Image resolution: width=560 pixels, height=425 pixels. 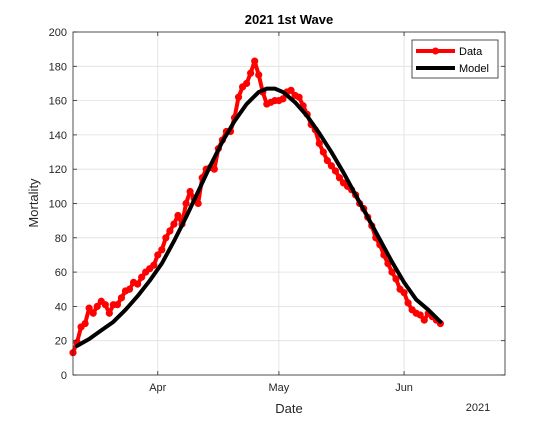 What do you see at coordinates (33, 203) in the screenshot?
I see `y-axis-label: Mortality` at bounding box center [33, 203].